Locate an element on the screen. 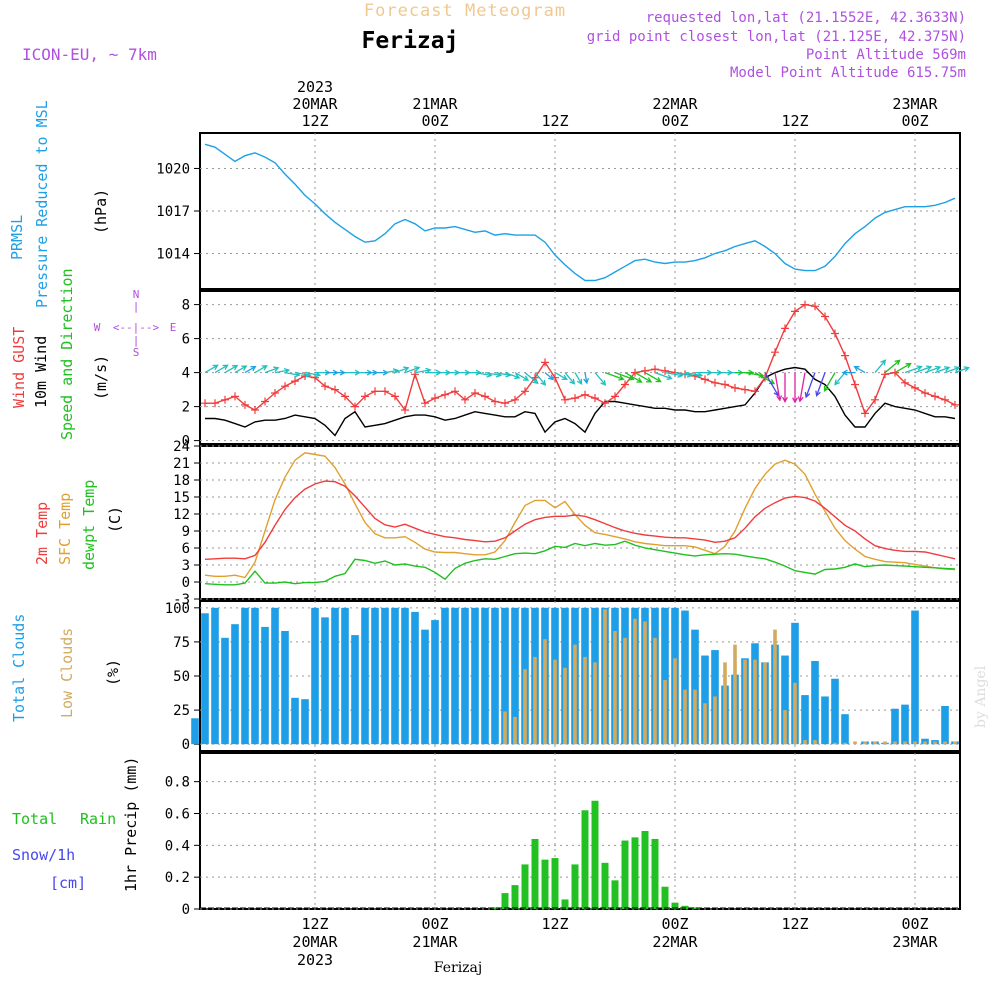 The height and width of the screenshot is (1000, 1000). bottom-date-label: 21MAR is located at coordinates (435, 942).